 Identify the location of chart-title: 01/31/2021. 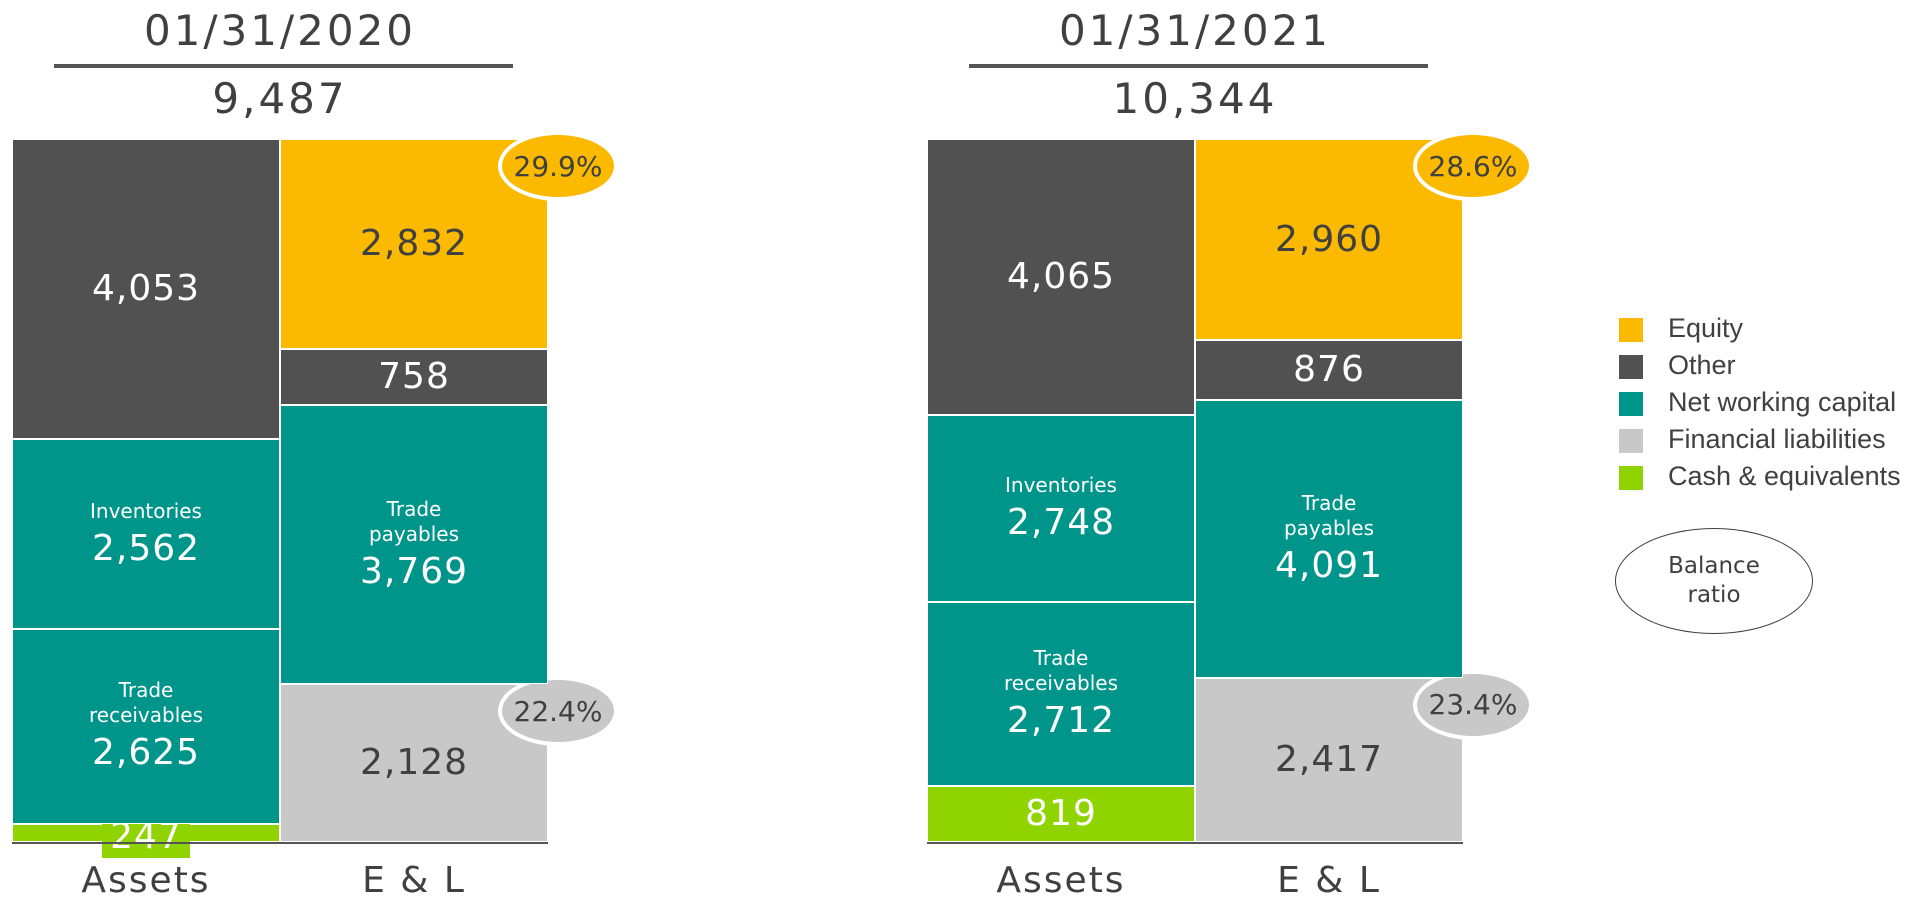
(1195, 30).